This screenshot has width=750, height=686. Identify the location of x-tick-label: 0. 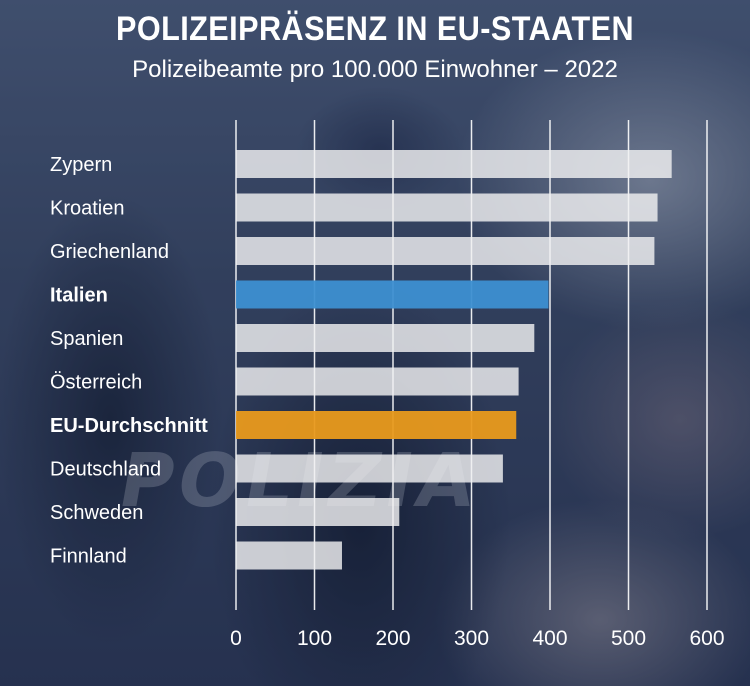
(236, 638).